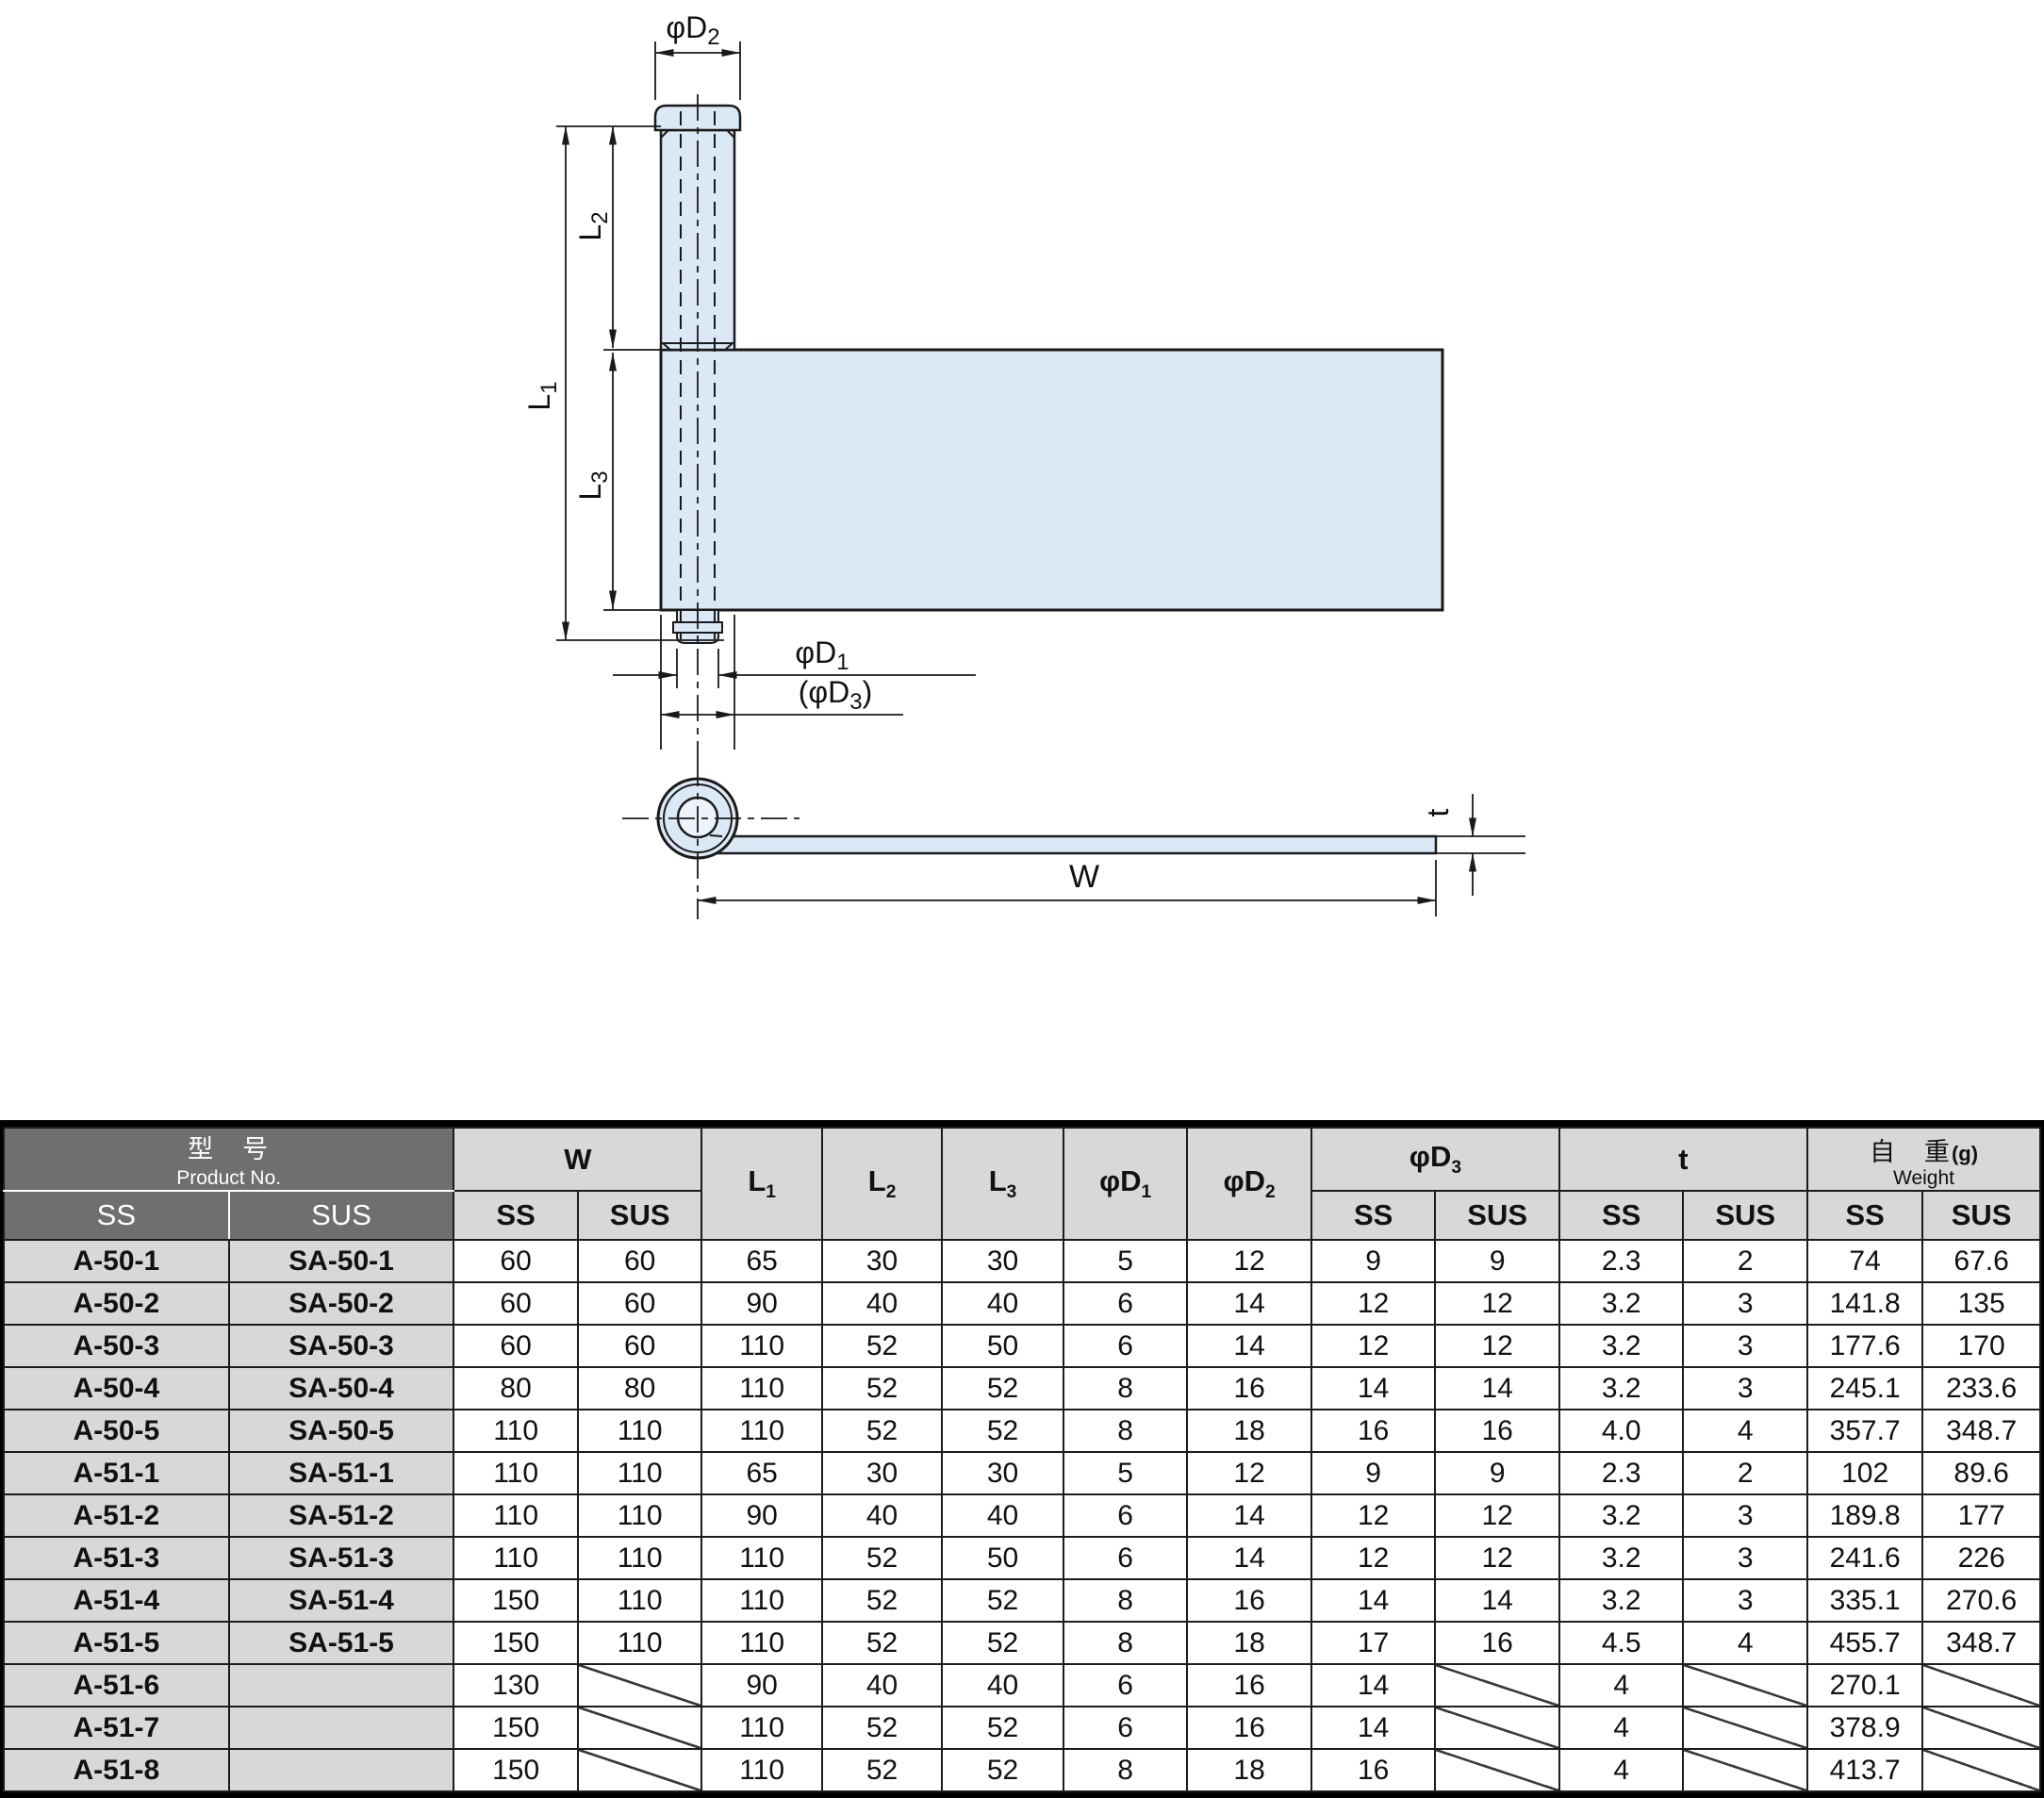 This screenshot has width=2044, height=1798. What do you see at coordinates (1435, 1159) in the screenshot?
I see `header-d3: φD3` at bounding box center [1435, 1159].